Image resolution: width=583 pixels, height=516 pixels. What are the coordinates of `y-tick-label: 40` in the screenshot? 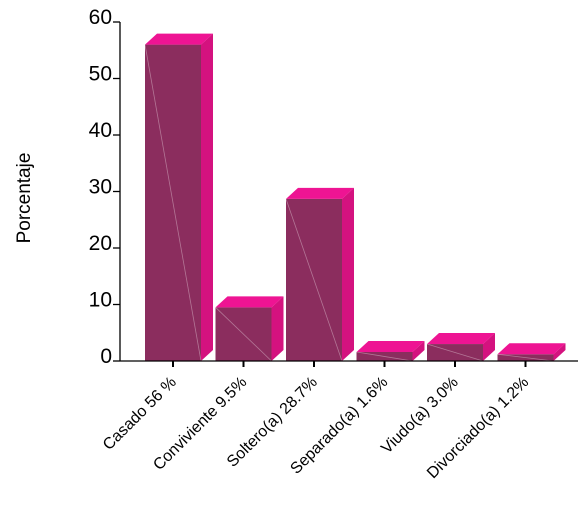 It's located at (100, 130).